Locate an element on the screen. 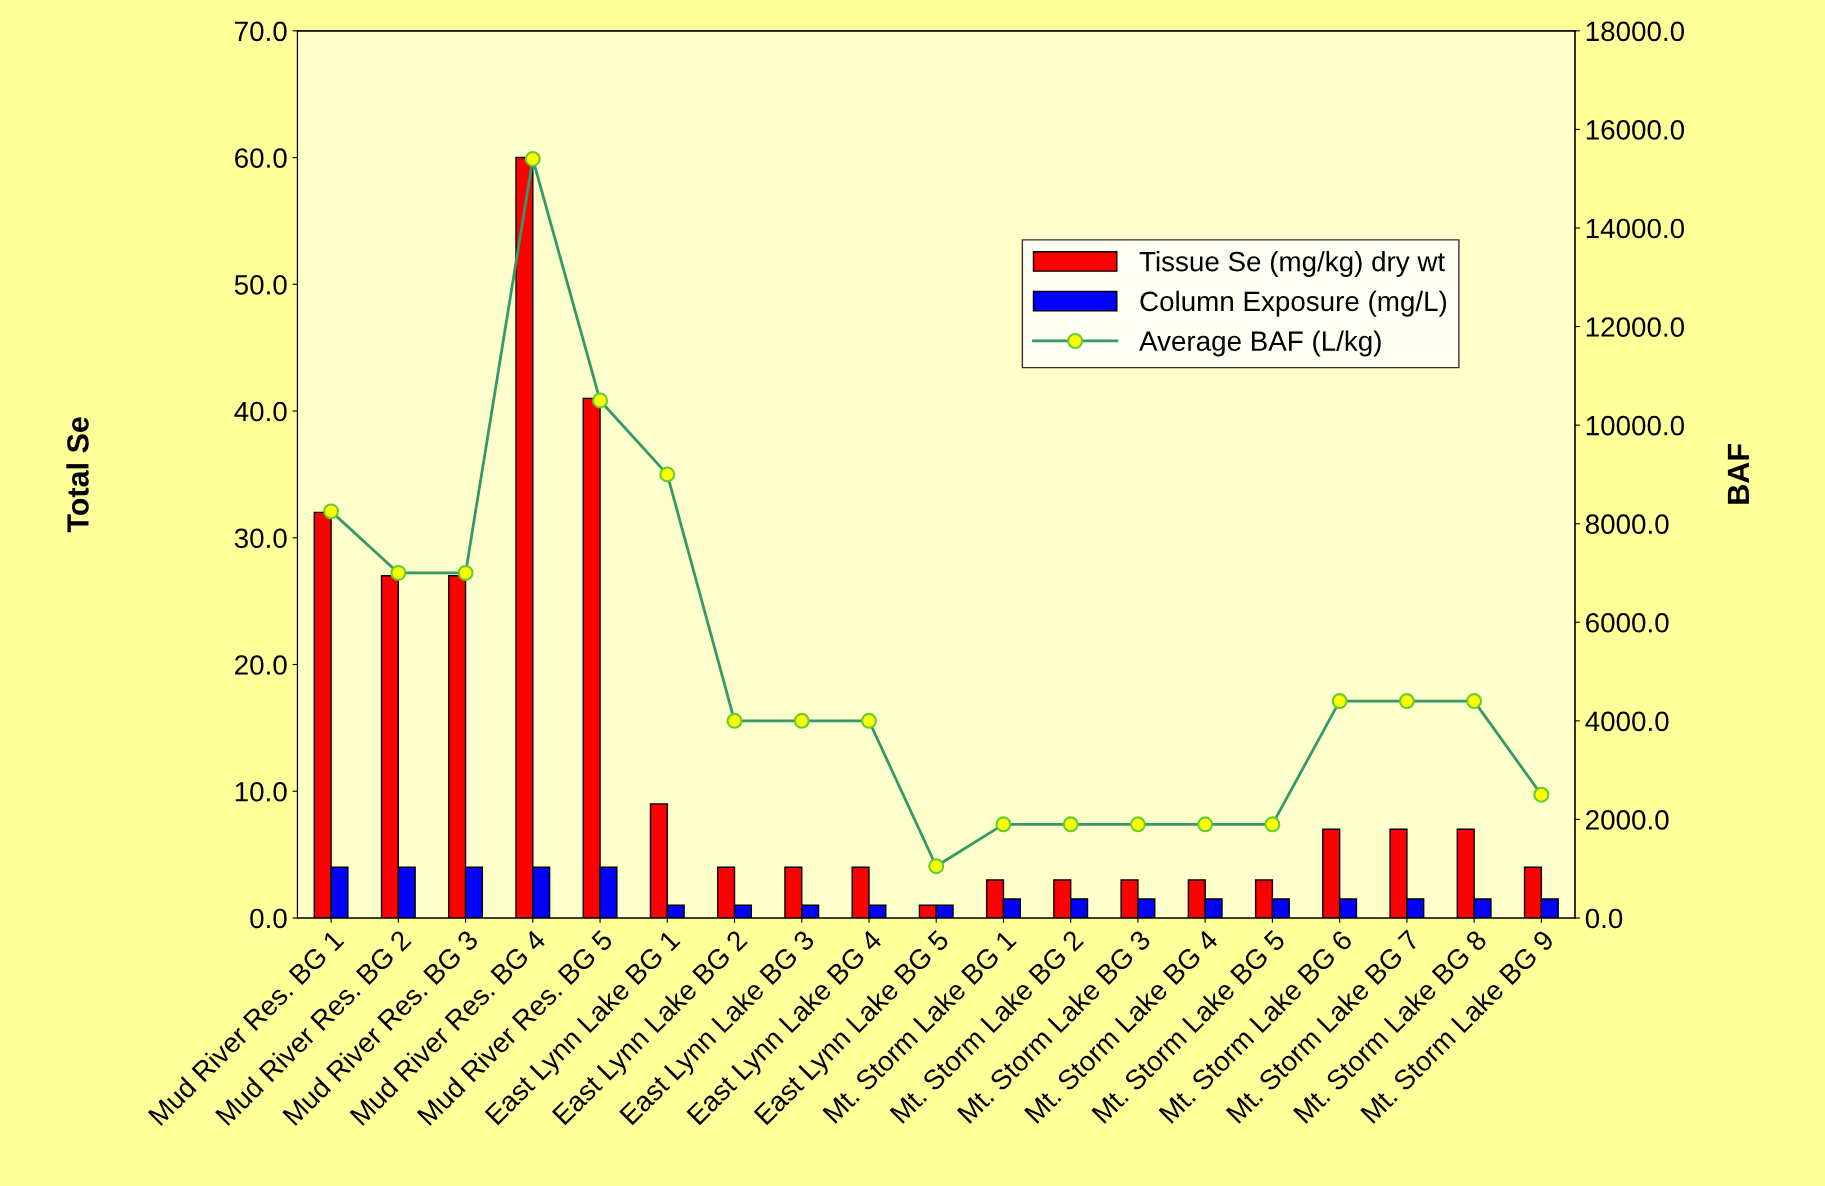 This screenshot has width=1825, height=1186. y2-tick-label: 4000.0 is located at coordinates (1627, 721).